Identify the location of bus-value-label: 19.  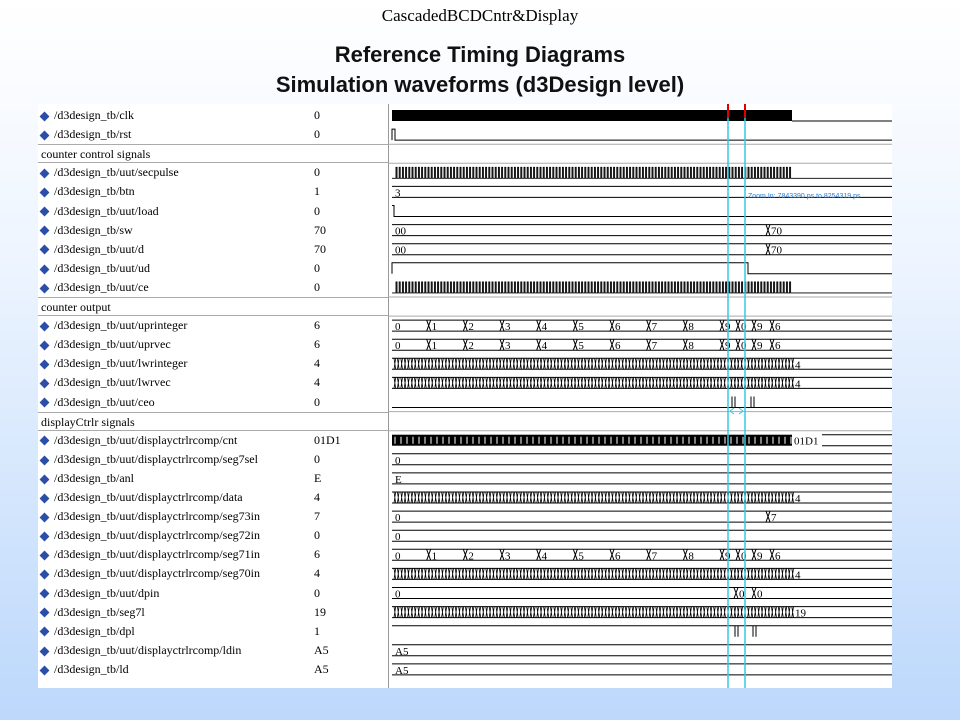
(801, 614).